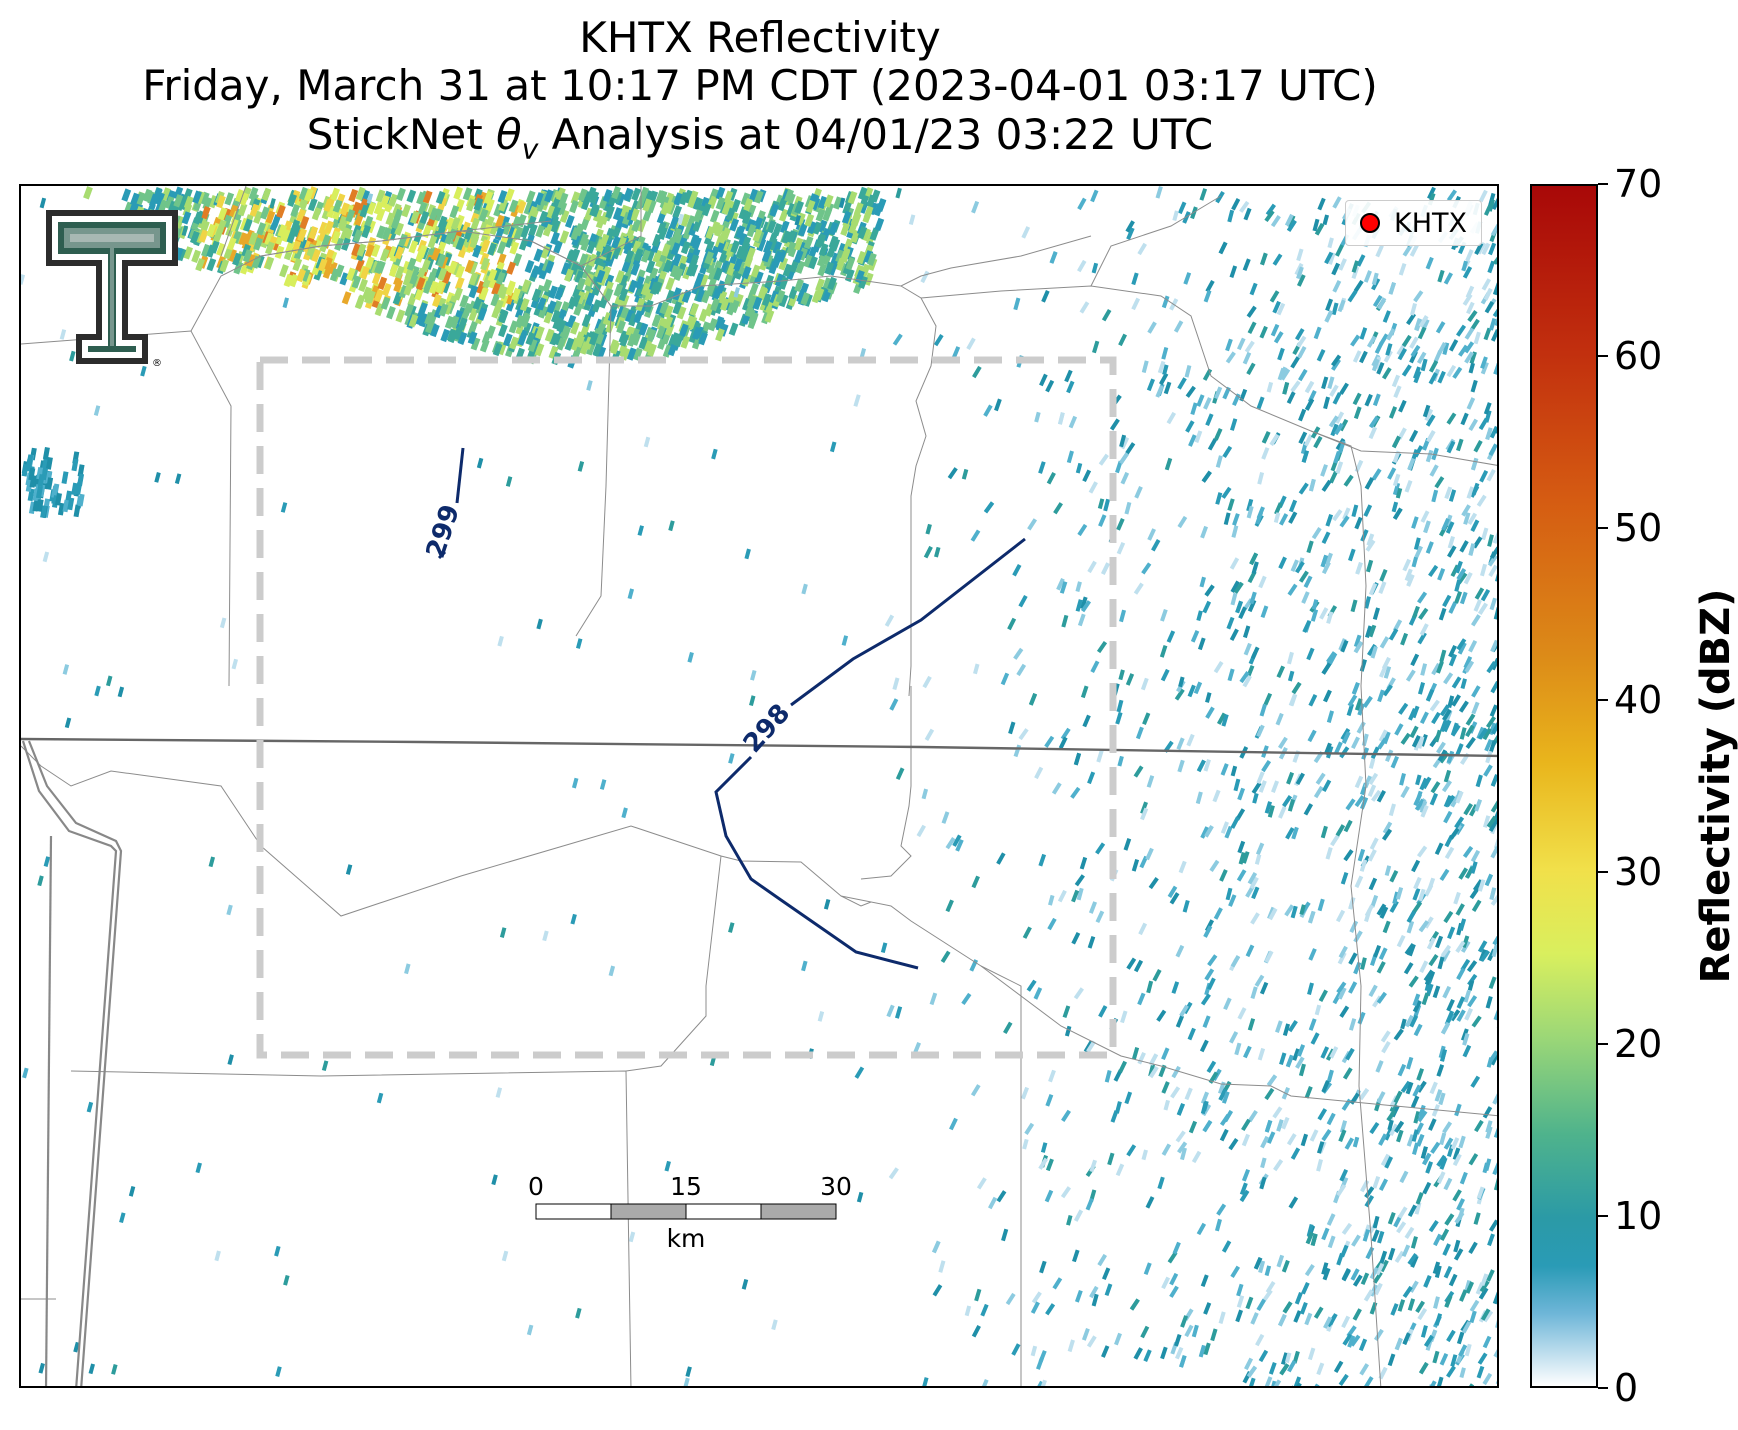 The image size is (1738, 1430). Describe the element at coordinates (1603, 1216) in the screenshot. I see `colorbar-tick` at that location.